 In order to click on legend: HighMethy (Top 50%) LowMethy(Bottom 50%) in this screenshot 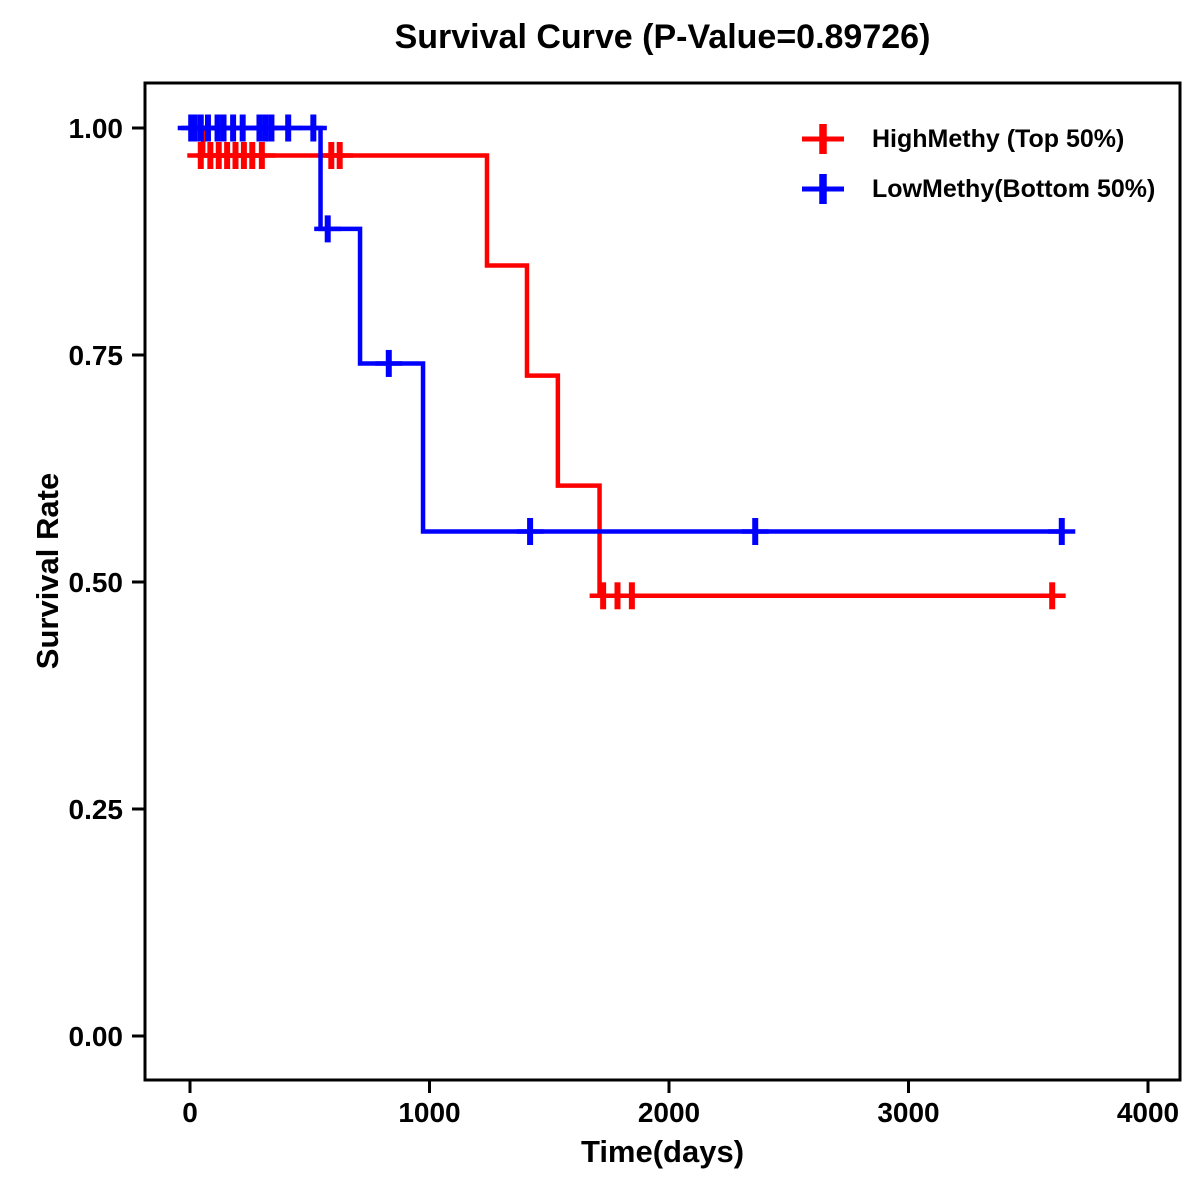, I will do `click(977, 164)`.